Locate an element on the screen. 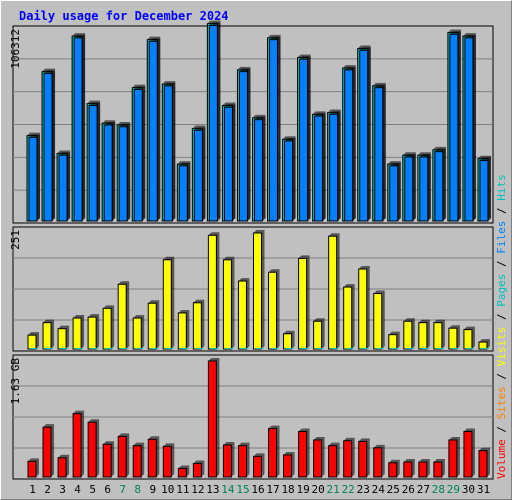  chart-title: Daily usage for December 2024 is located at coordinates (124, 16).